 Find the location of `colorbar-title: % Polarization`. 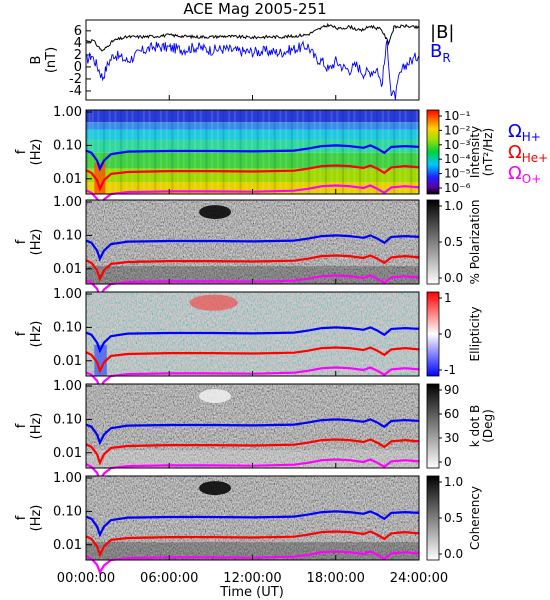

colorbar-title: % Polarization is located at coordinates (475, 242).